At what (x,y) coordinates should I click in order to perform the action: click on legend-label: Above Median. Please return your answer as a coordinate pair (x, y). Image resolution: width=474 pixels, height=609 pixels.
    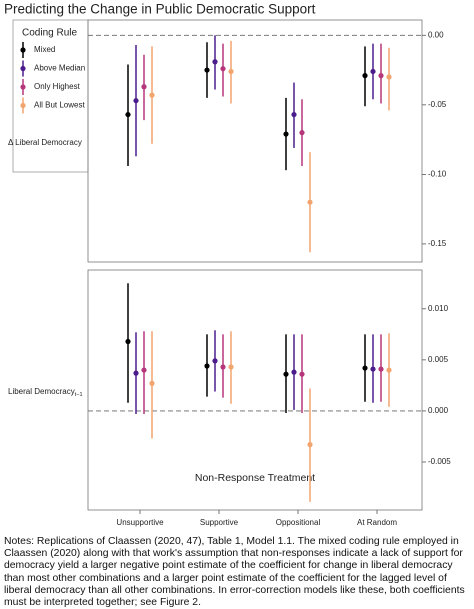
    Looking at the image, I should click on (59, 68).